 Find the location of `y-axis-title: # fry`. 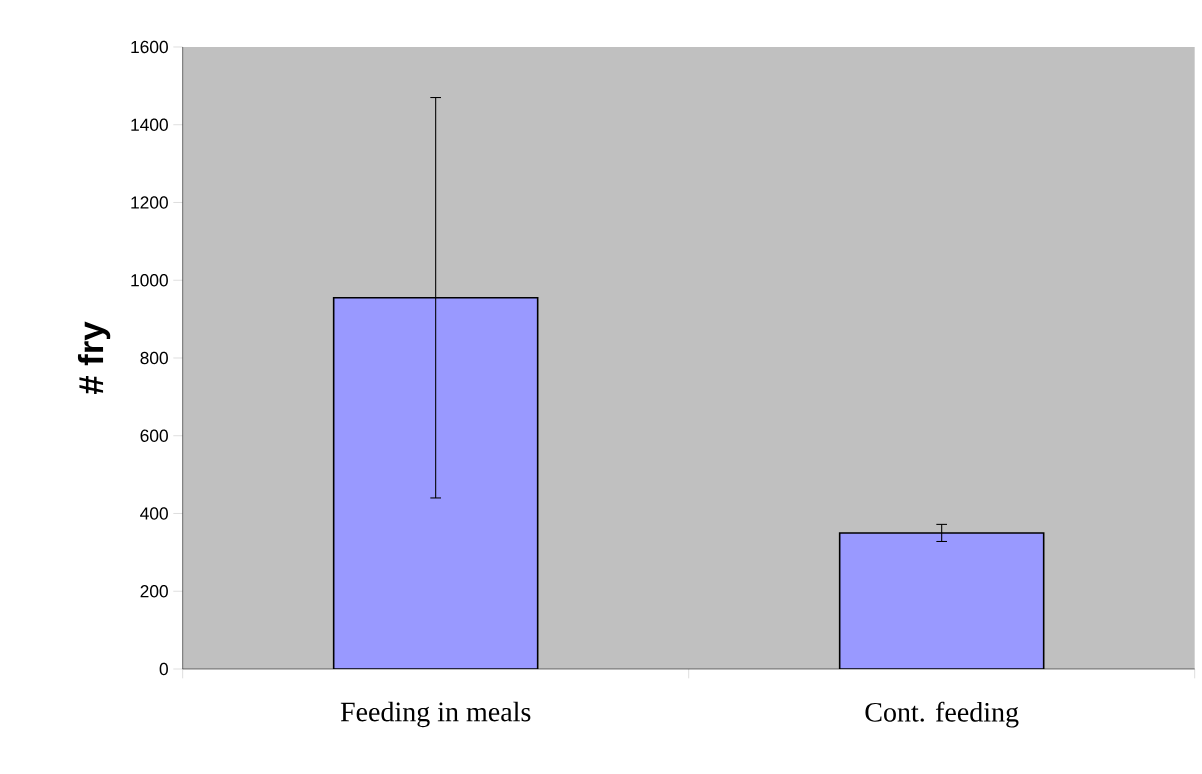

y-axis-title: # fry is located at coordinates (94, 358).